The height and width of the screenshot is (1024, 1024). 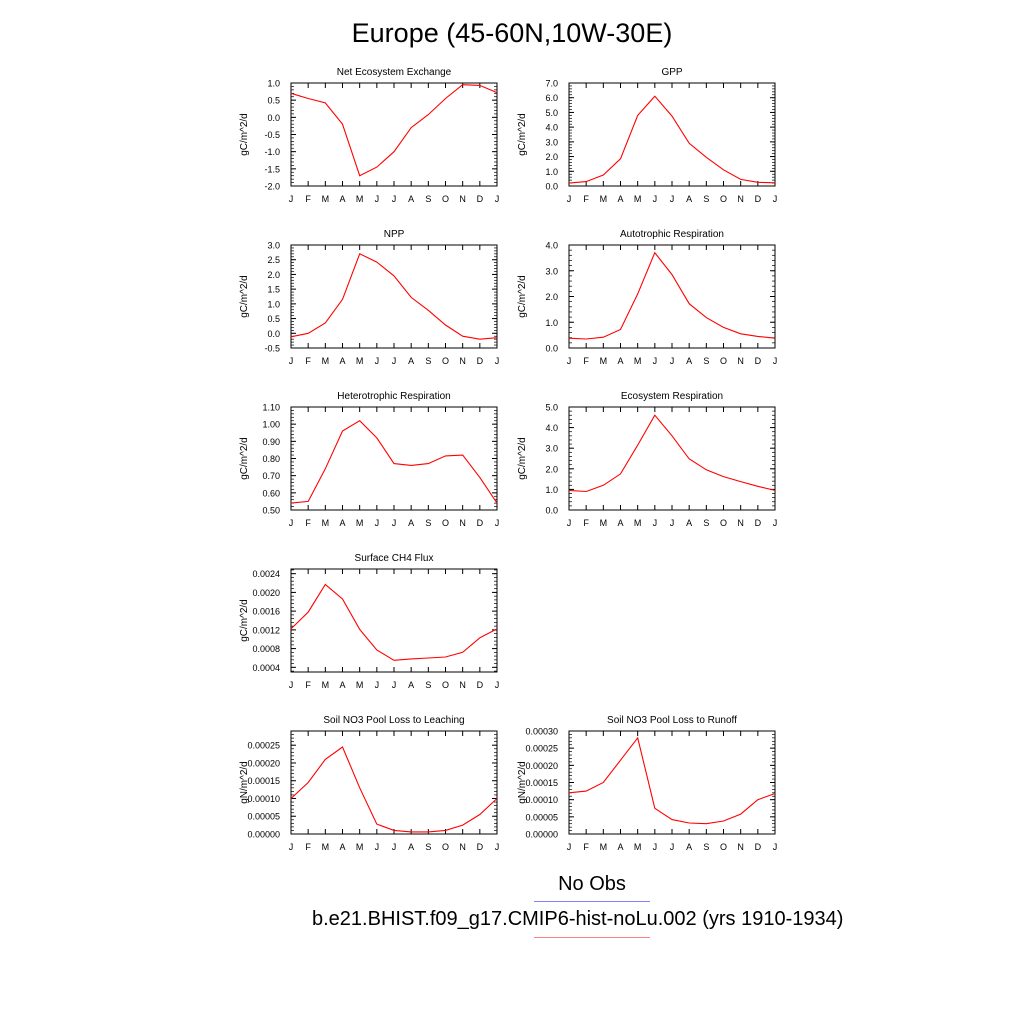 What do you see at coordinates (394, 72) in the screenshot?
I see `panel-title: Net Ecosystem Exchange` at bounding box center [394, 72].